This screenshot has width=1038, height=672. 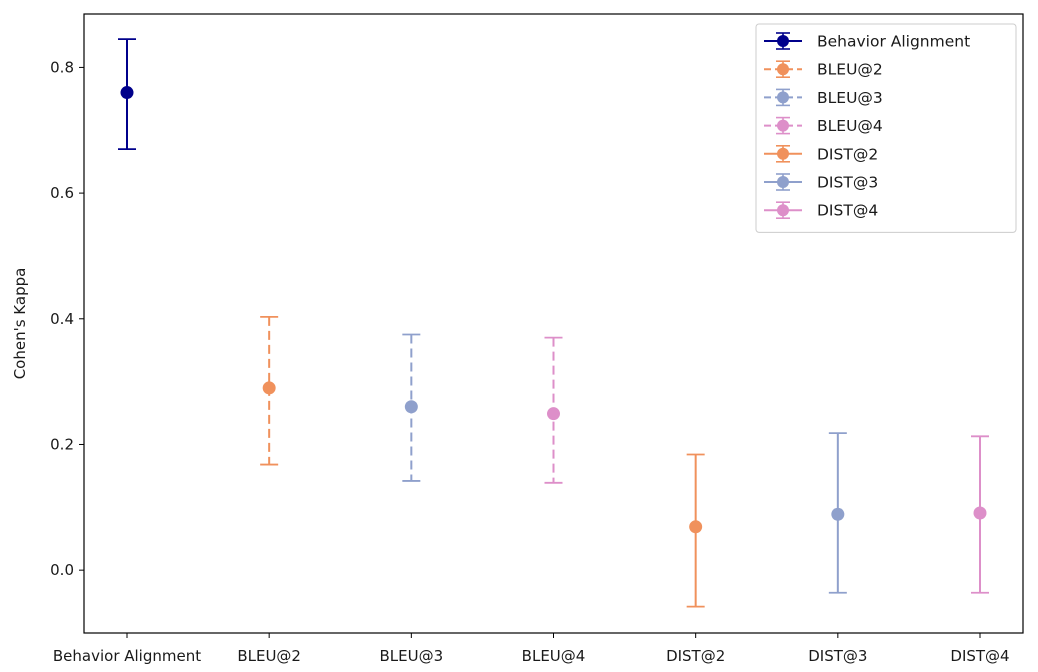 I want to click on legend-entry: Behavior Alignment, so click(x=867, y=41).